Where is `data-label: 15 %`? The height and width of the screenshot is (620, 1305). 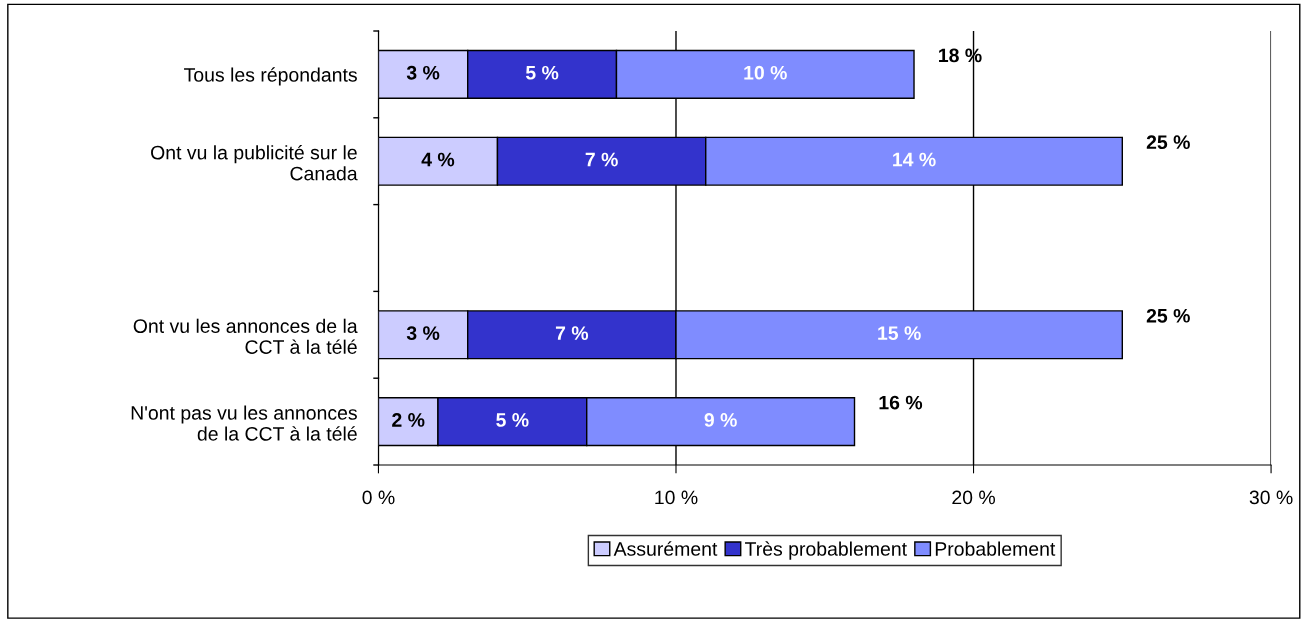 data-label: 15 % is located at coordinates (899, 333).